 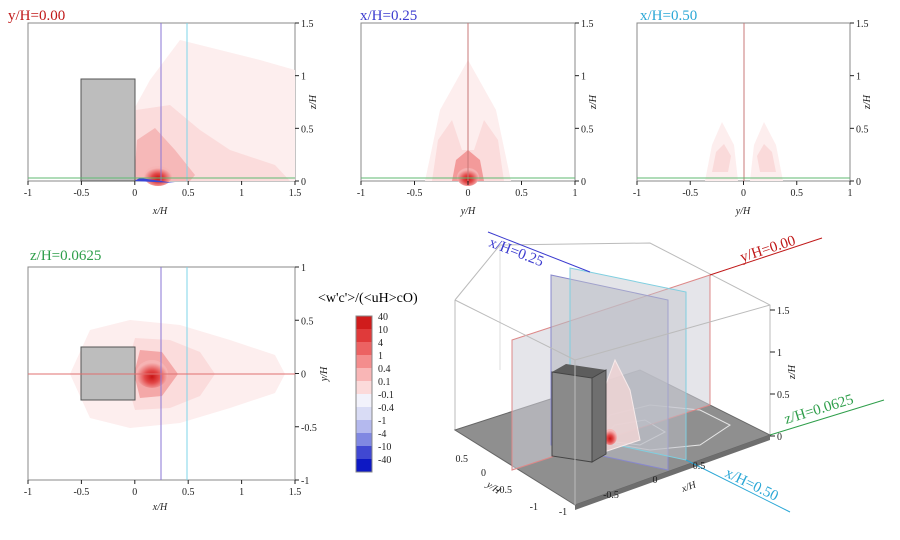 I want to click on contour-negative, so click(x=154, y=180).